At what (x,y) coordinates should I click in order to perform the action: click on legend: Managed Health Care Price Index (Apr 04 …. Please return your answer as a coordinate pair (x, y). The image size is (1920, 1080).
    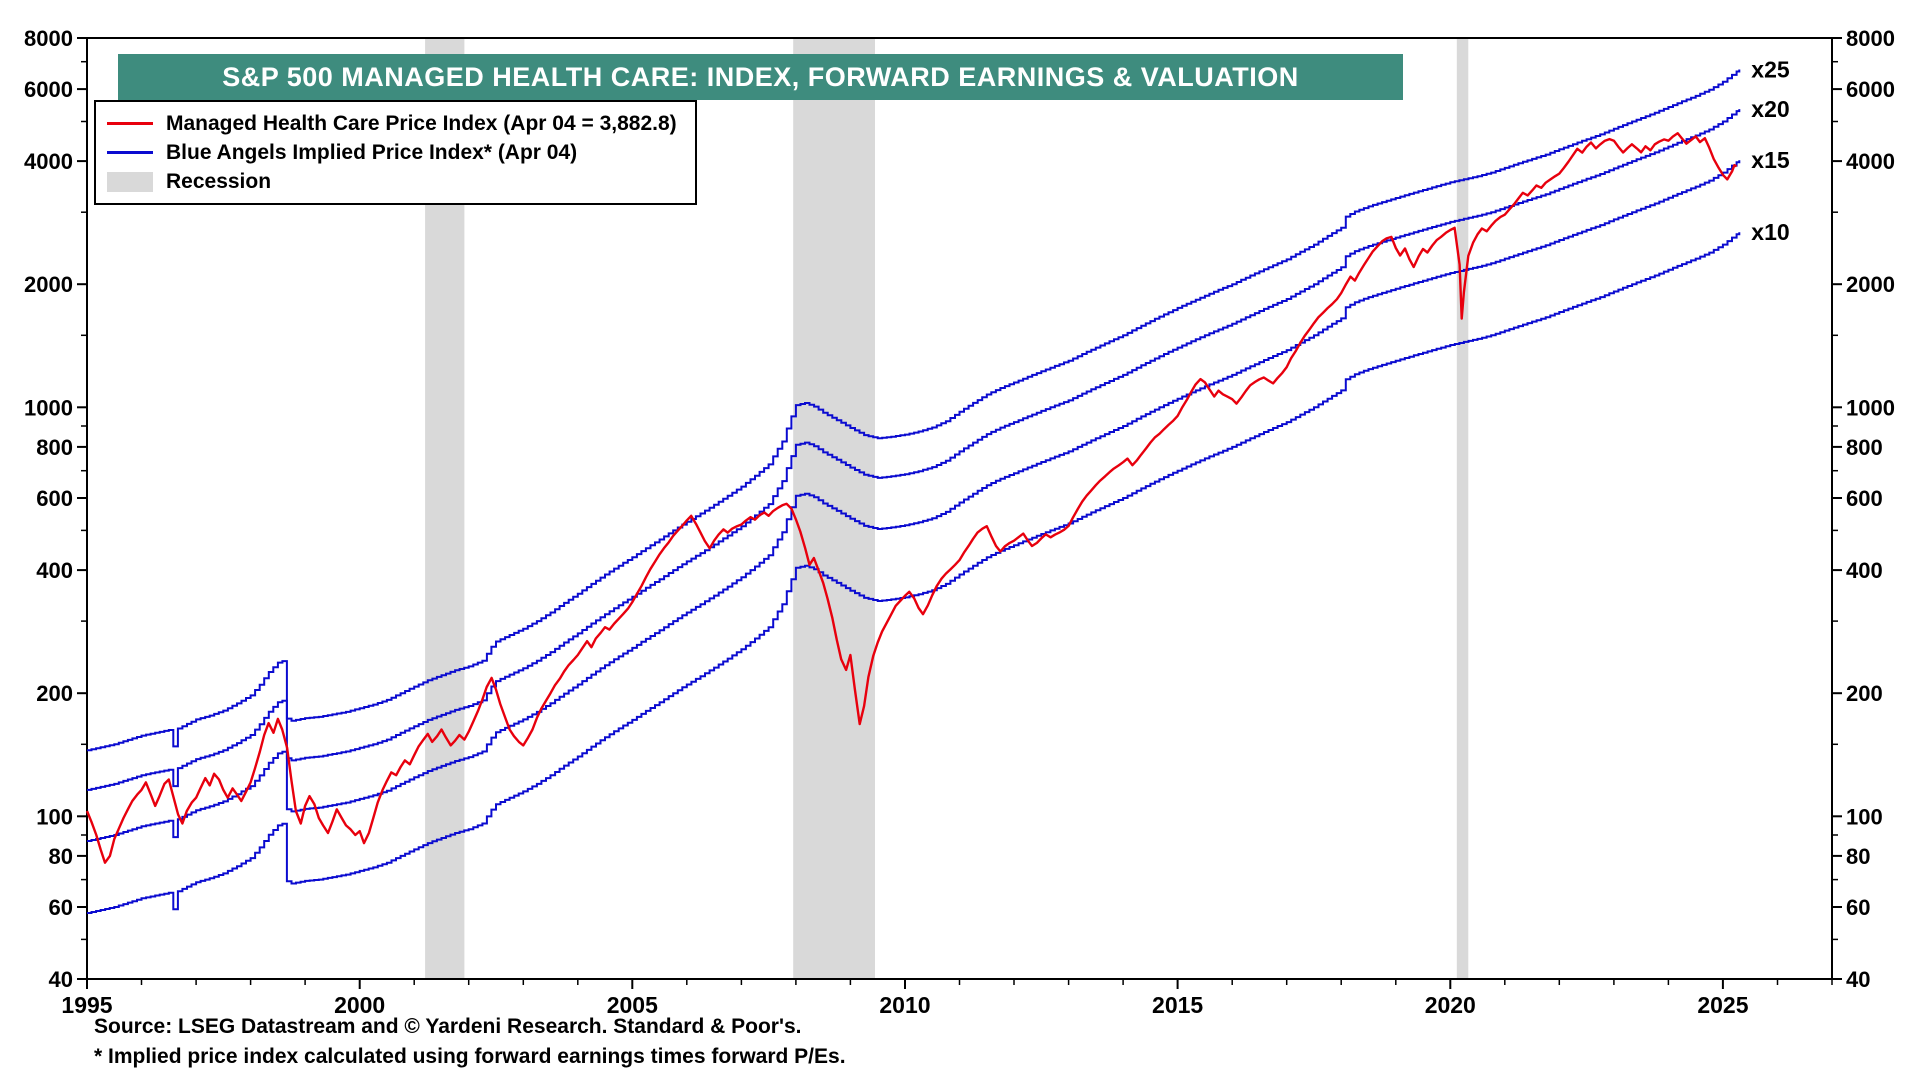
    Looking at the image, I should click on (395, 152).